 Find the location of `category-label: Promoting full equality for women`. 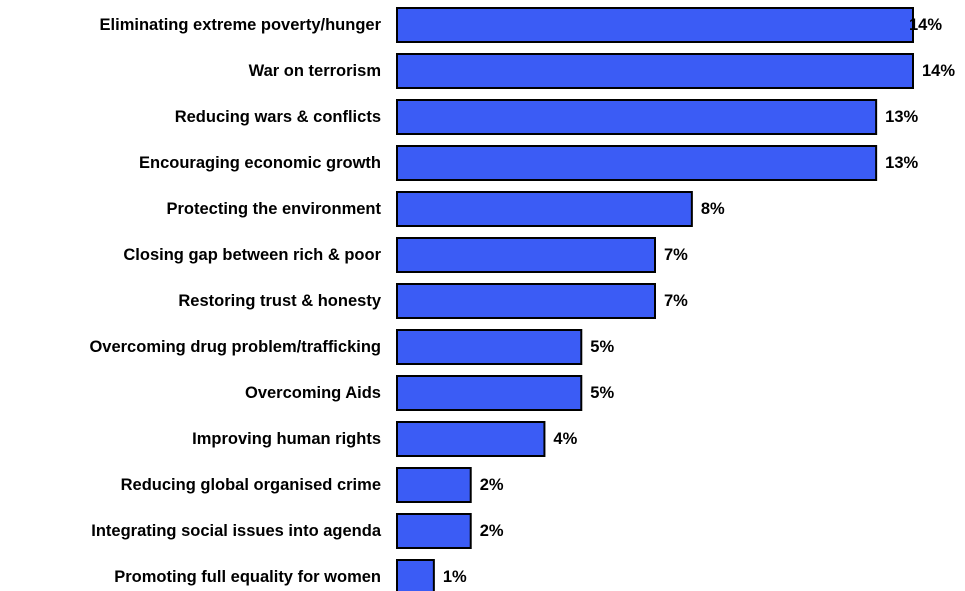

category-label: Promoting full equality for women is located at coordinates (247, 577).